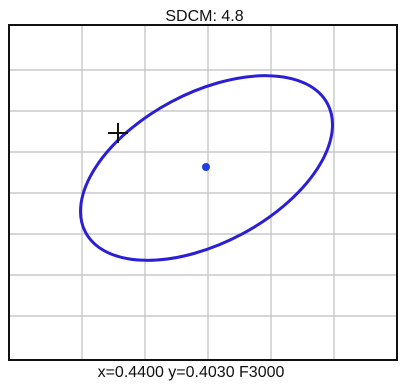  Describe the element at coordinates (191, 372) in the screenshot. I see `coordinate-readout: x=0.4400 y=0.4030 F3000` at that location.